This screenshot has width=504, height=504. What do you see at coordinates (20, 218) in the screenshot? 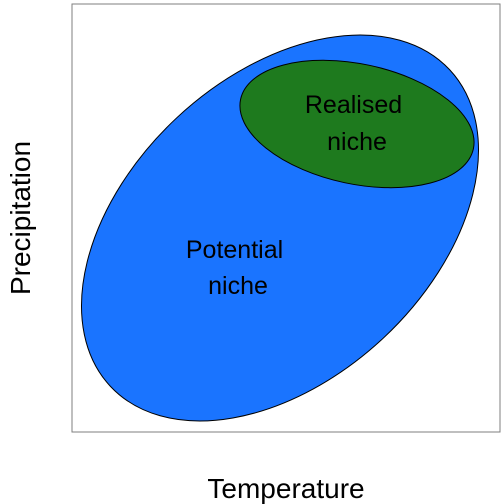
I see `y-axis-label: Precipitation` at bounding box center [20, 218].